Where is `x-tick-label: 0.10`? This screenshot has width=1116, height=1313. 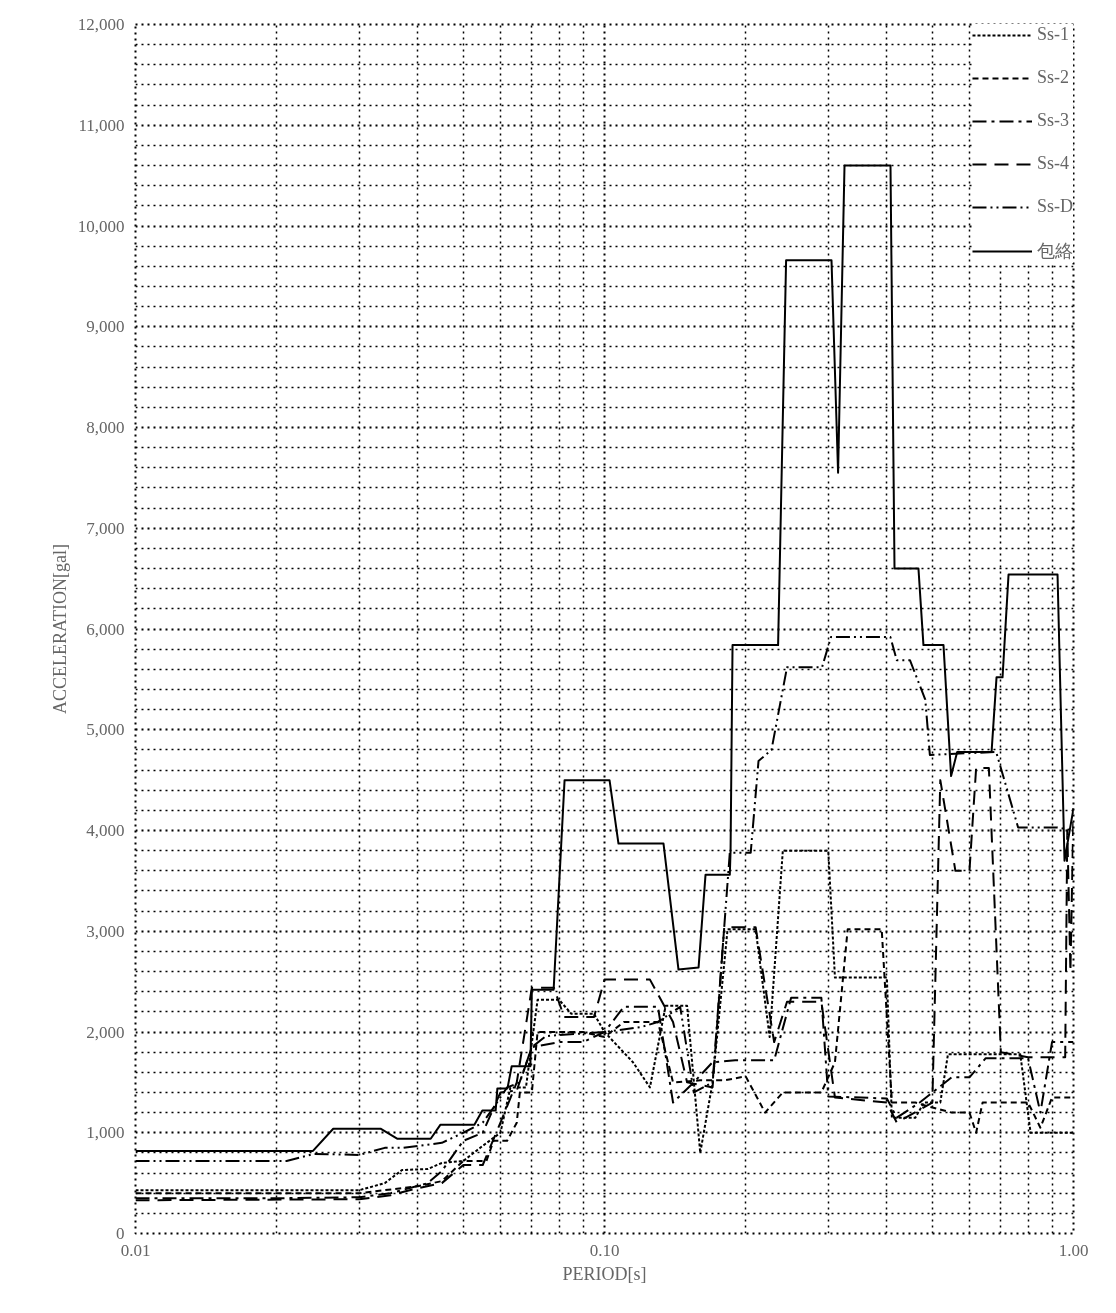 x-tick-label: 0.10 is located at coordinates (604, 1250).